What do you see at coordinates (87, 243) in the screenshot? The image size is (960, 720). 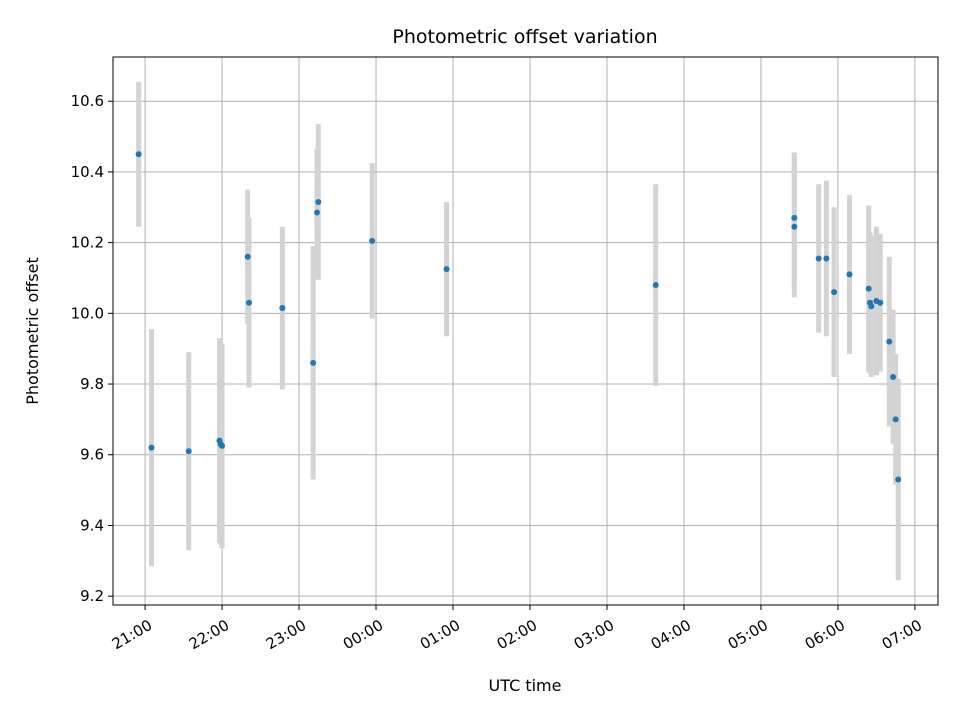 I see `y-tick-label-5: 10.2` at bounding box center [87, 243].